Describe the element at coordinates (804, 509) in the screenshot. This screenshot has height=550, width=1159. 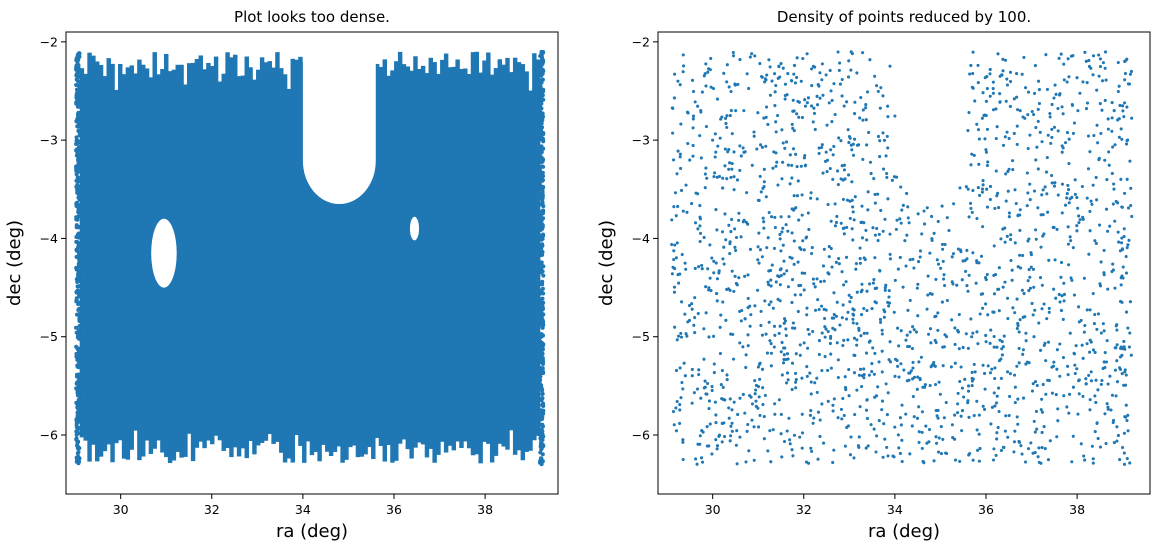
I see `x-tick-label: 32` at that location.